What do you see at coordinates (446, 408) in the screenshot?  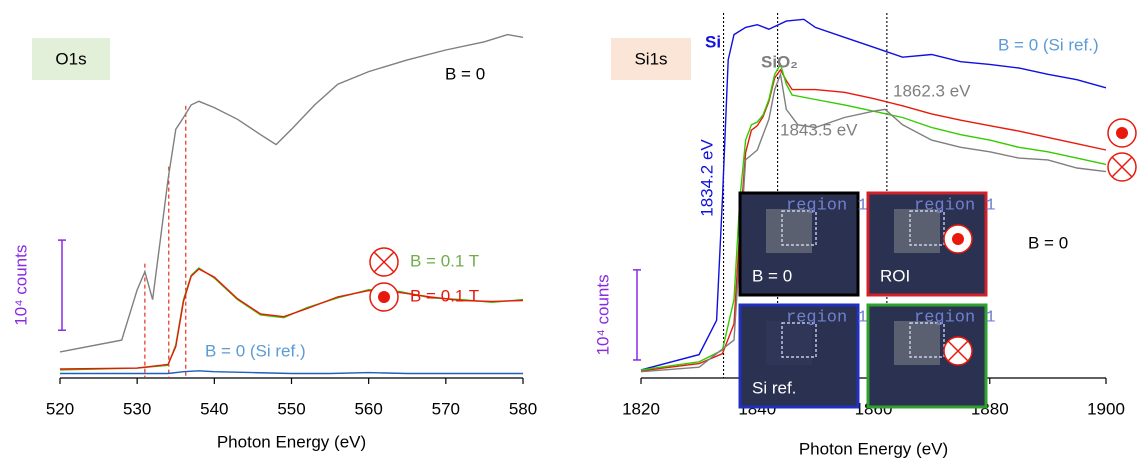 I see `x-tick-label: 570` at bounding box center [446, 408].